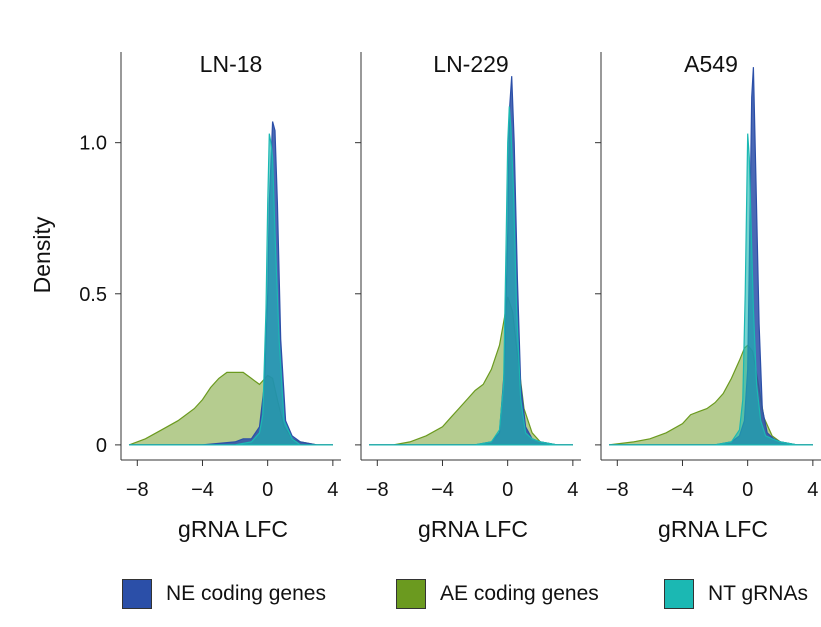 This screenshot has height=627, width=821. Describe the element at coordinates (231, 64) in the screenshot. I see `panel-title: LN-18` at that location.